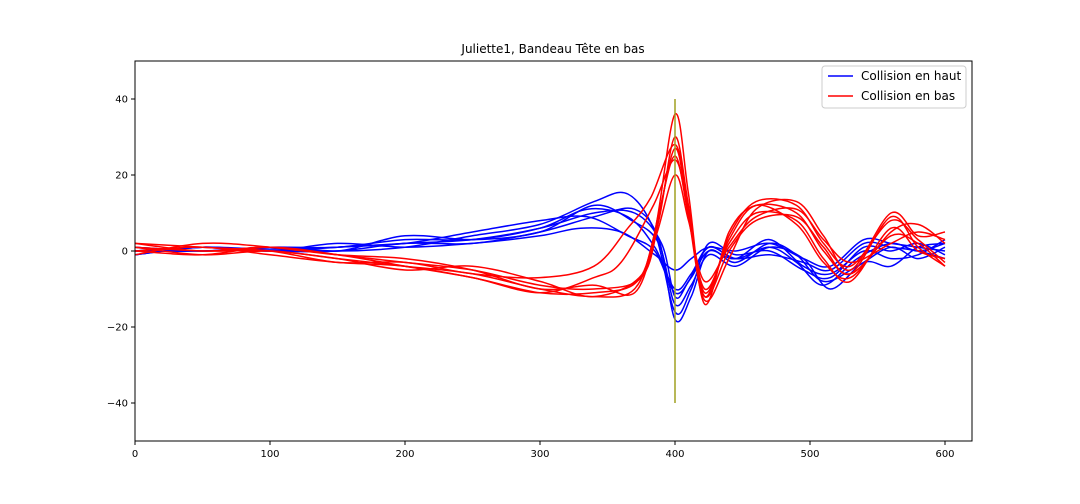 Image resolution: width=1080 pixels, height=504 pixels. What do you see at coordinates (809, 454) in the screenshot?
I see `x-tick-label-500: 500` at bounding box center [809, 454].